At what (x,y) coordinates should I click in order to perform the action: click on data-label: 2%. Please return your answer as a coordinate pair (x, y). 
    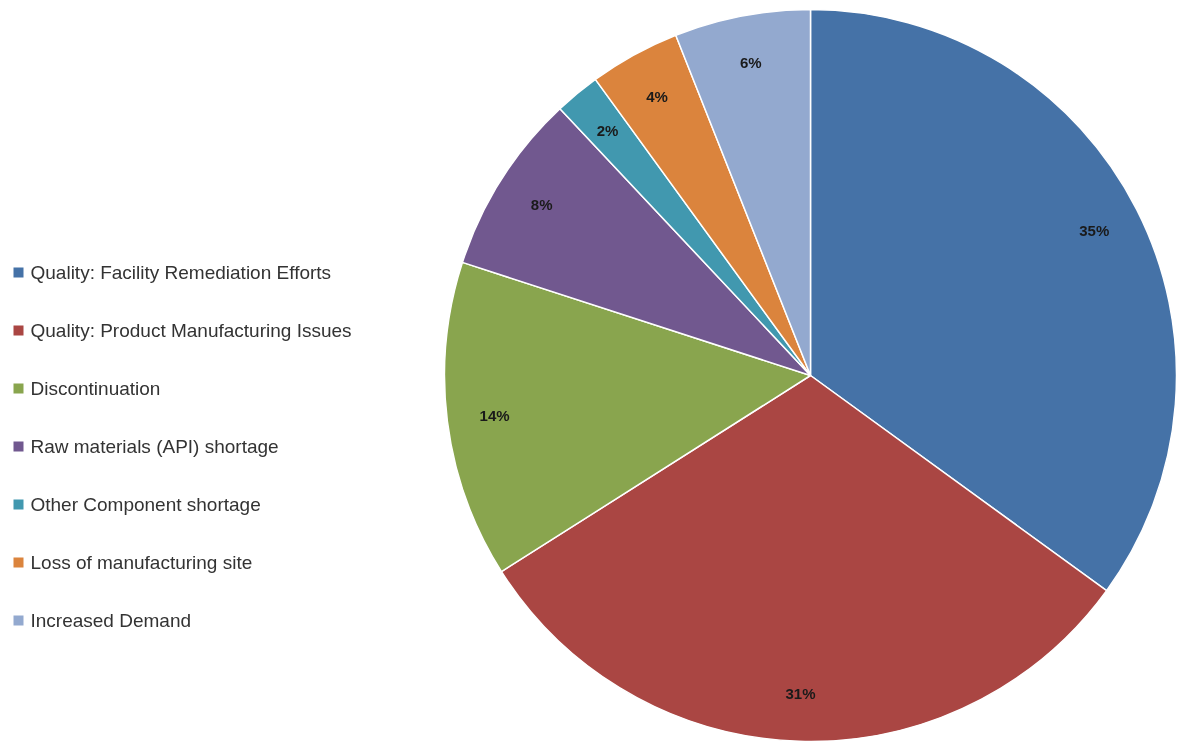
    Looking at the image, I should click on (607, 130).